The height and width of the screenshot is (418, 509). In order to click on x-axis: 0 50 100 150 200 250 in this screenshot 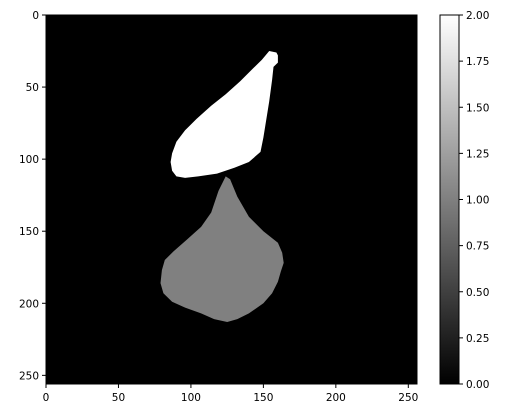, I will do `click(230, 394)`.